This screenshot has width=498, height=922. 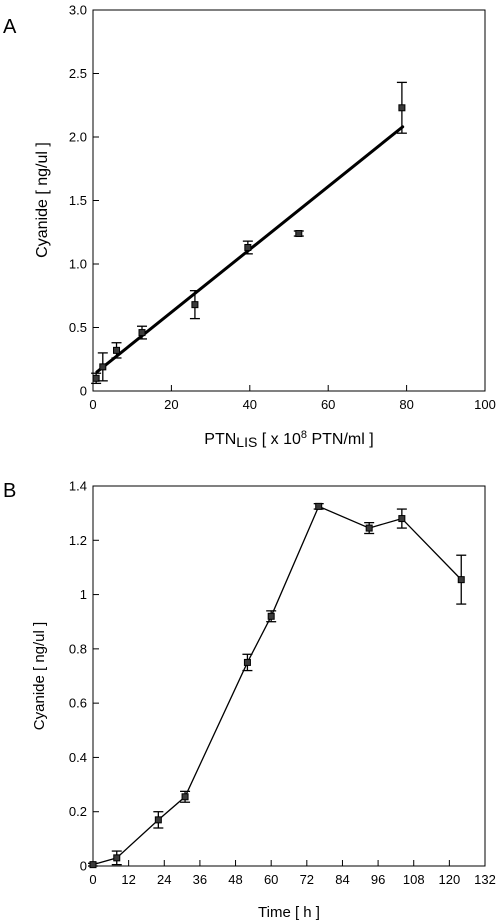 What do you see at coordinates (78, 327) in the screenshot?
I see `y-tick-label: 0.5` at bounding box center [78, 327].